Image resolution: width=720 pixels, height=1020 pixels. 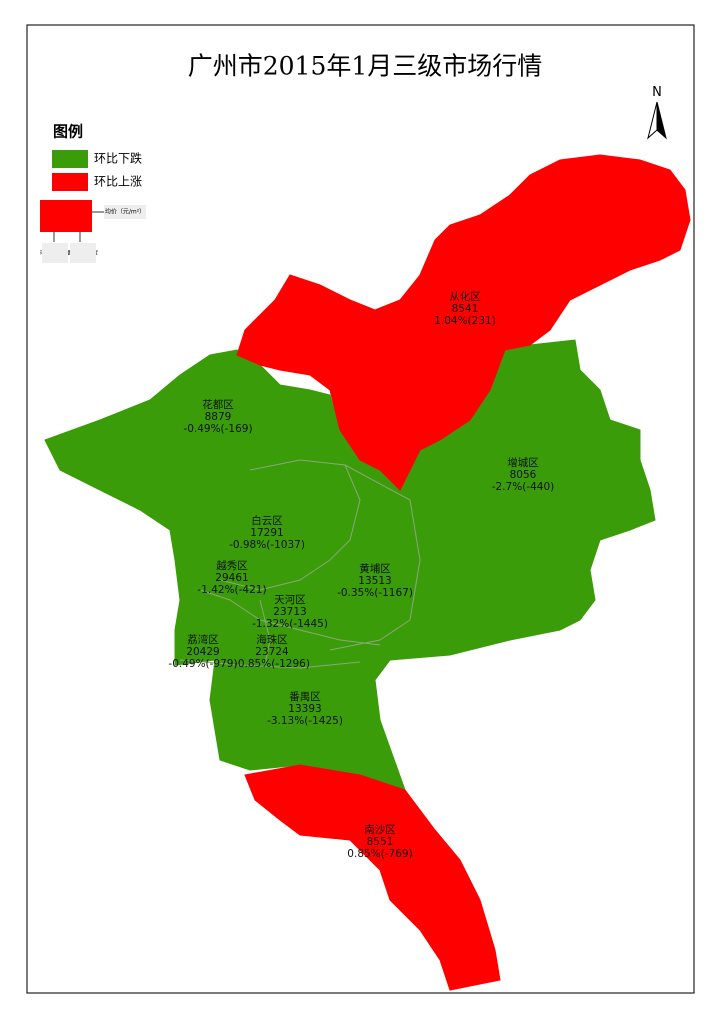 I want to click on red-region, so click(x=372, y=877).